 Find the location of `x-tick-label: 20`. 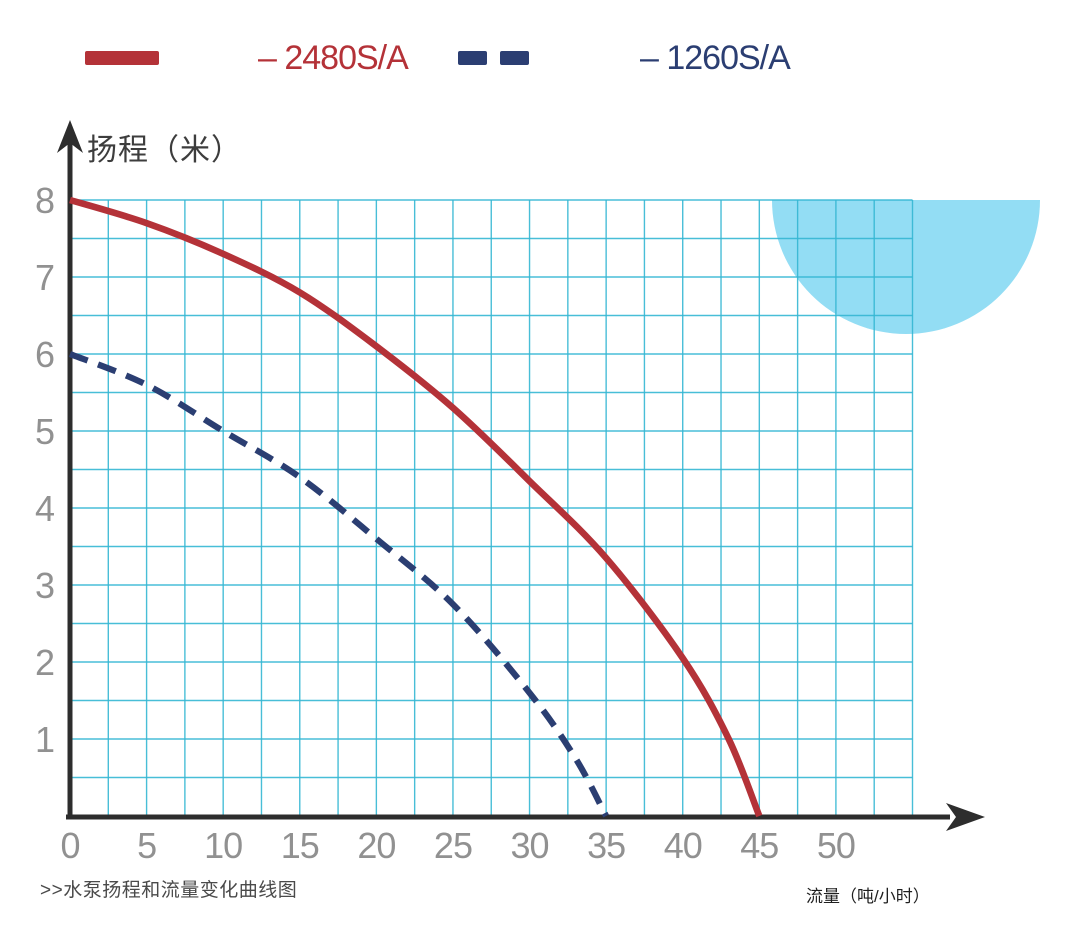

x-tick-label: 20 is located at coordinates (376, 845).